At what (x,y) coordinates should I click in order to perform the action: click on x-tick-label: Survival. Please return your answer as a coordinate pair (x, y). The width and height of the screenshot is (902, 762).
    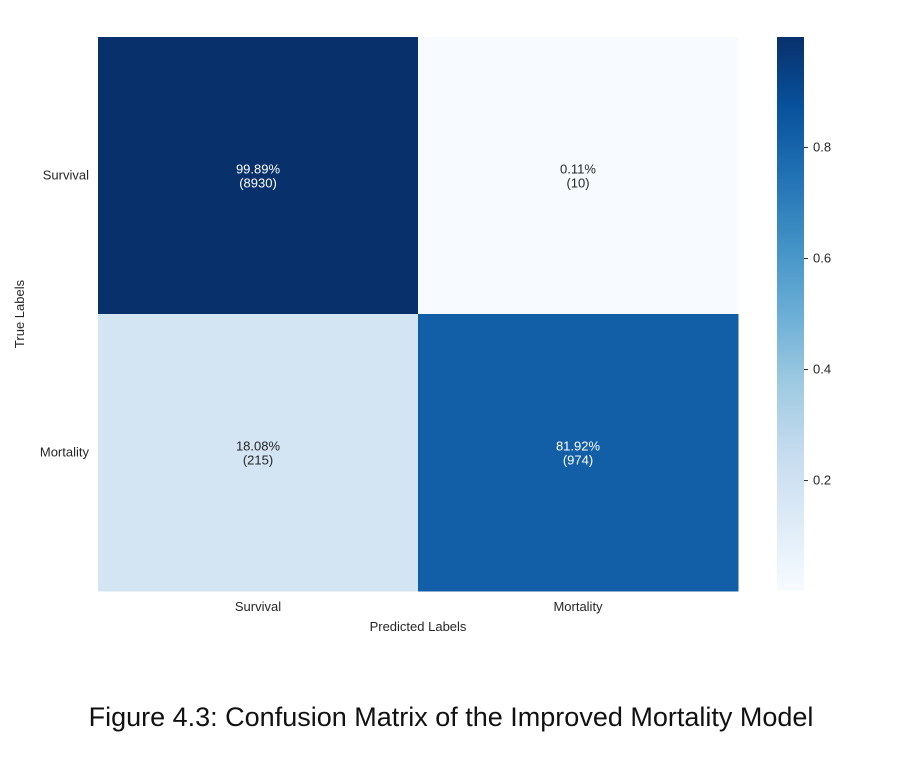
    Looking at the image, I should click on (258, 606).